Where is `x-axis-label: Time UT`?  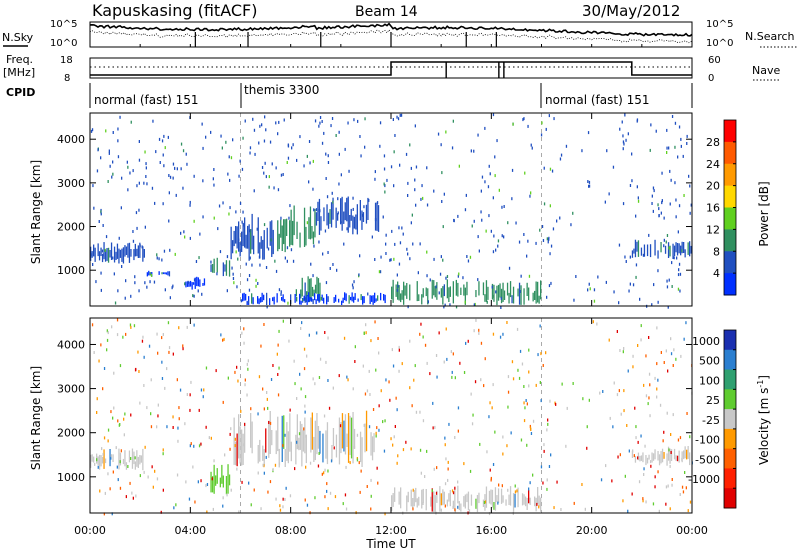
x-axis-label: Time UT is located at coordinates (390, 544).